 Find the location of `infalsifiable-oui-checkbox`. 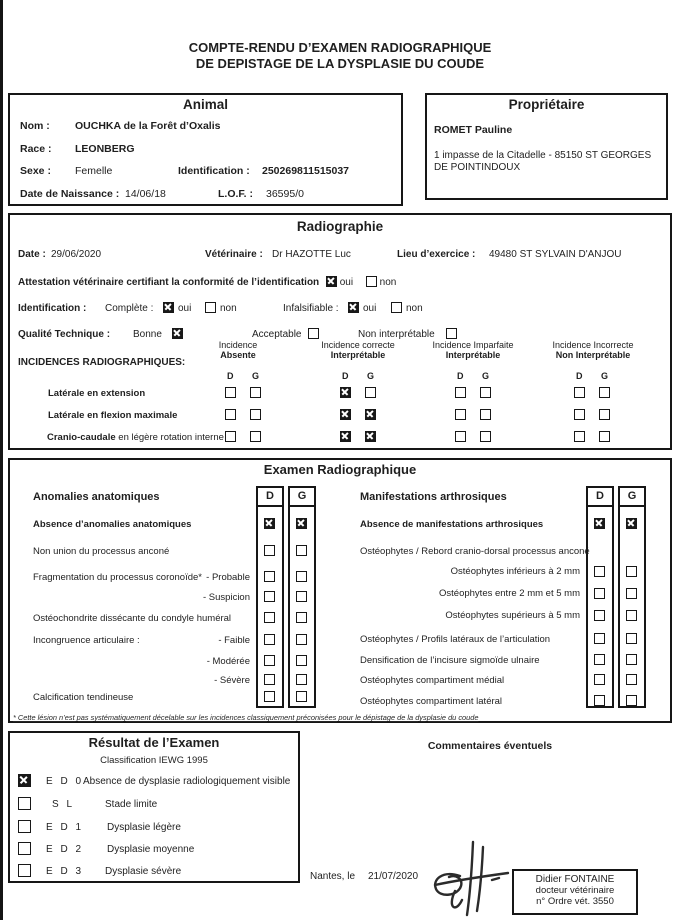

infalsifiable-oui-checkbox is located at coordinates (353, 307).